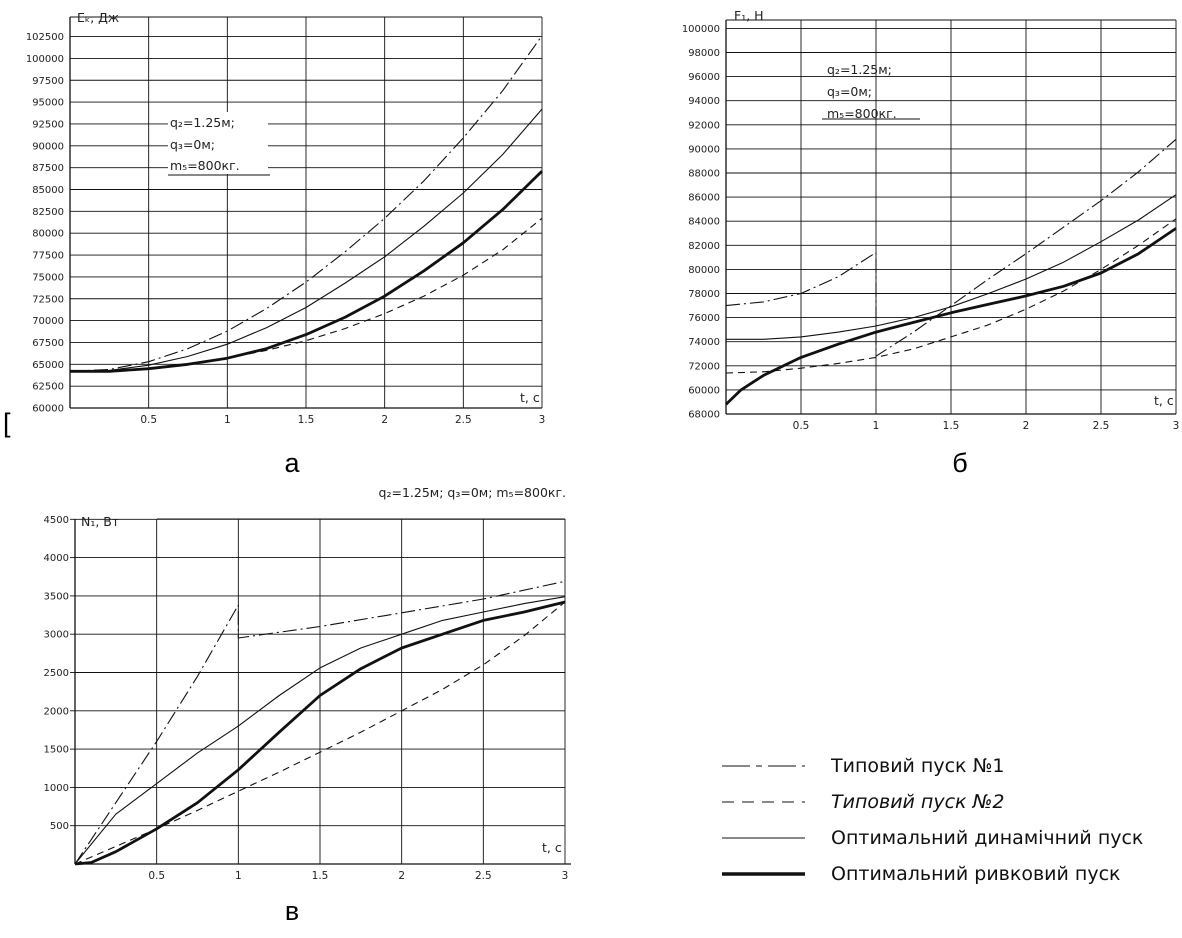 The height and width of the screenshot is (938, 1182). What do you see at coordinates (704, 77) in the screenshot?
I see `y-tick-label: 96000` at bounding box center [704, 77].